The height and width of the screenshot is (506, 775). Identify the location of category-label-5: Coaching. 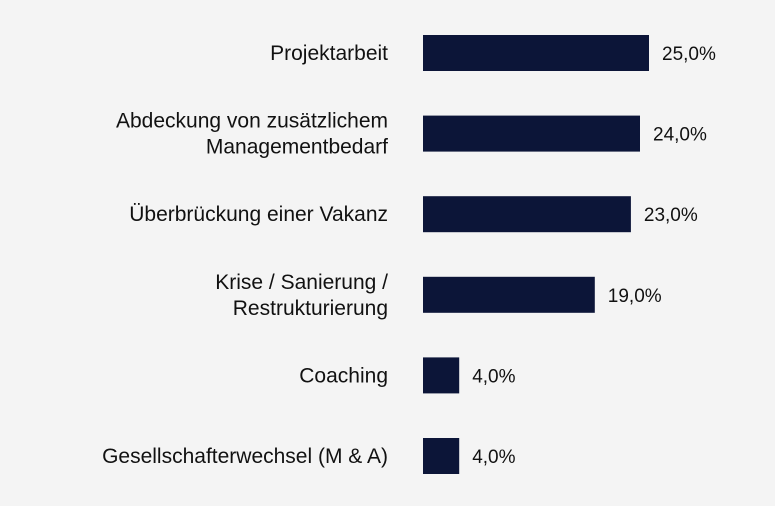
(343, 375).